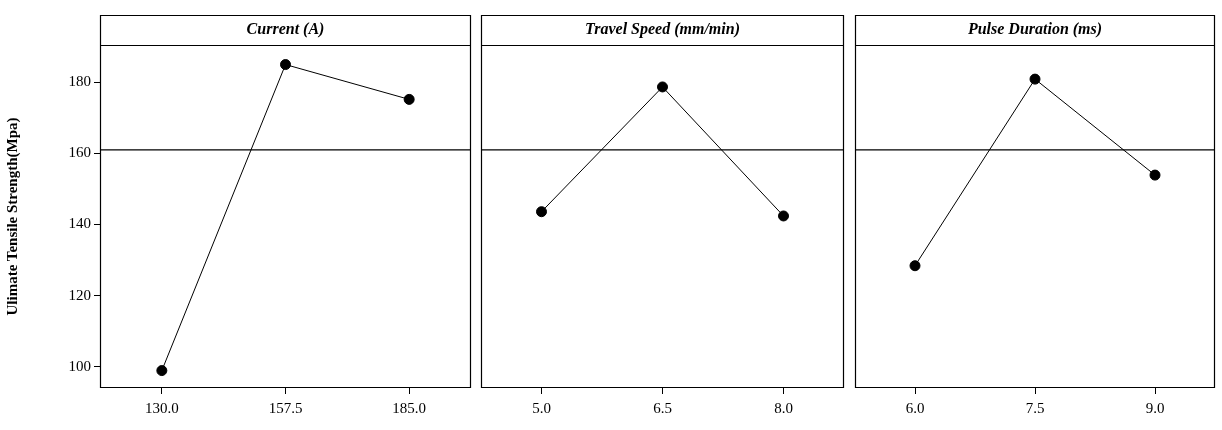  Describe the element at coordinates (1034, 29) in the screenshot. I see `chart-title: Pulse Duration (ms)` at that location.